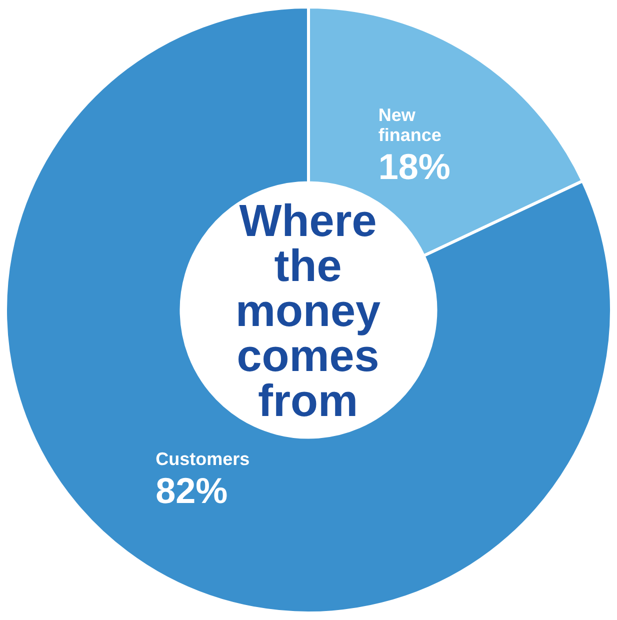  I want to click on text: Where the money comes from, so click(308, 310).